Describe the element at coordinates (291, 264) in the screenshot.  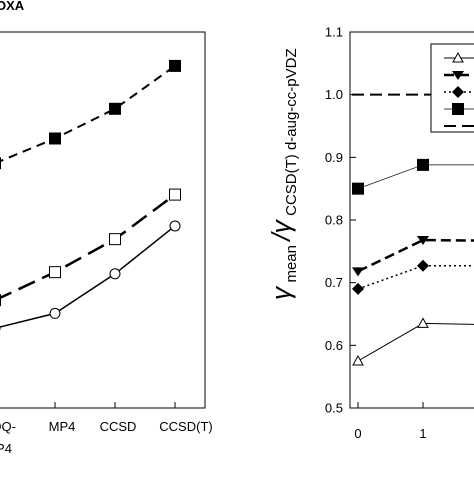
I see `y-axis-label-mean: mean` at that location.